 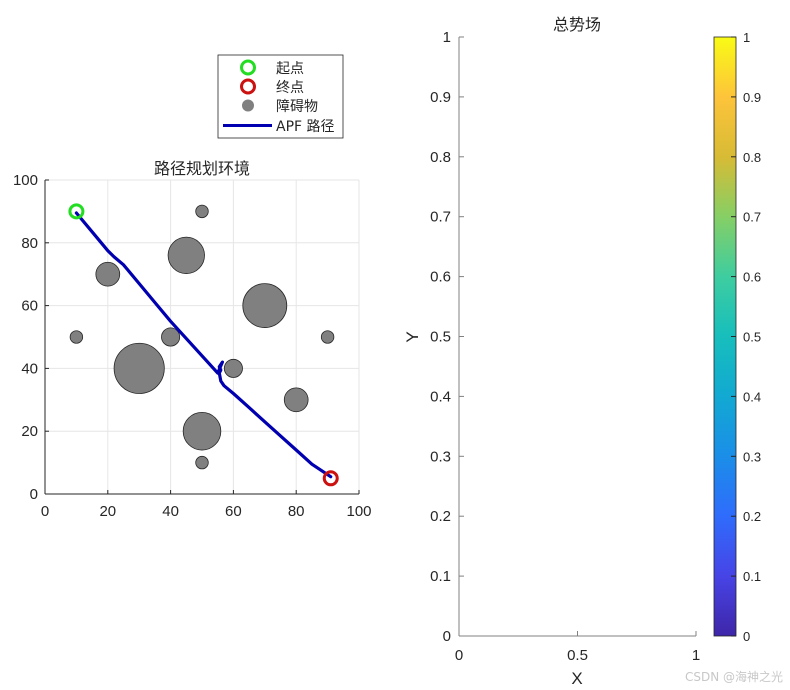 I want to click on colorbar-tick-label: 1, so click(x=746, y=37).